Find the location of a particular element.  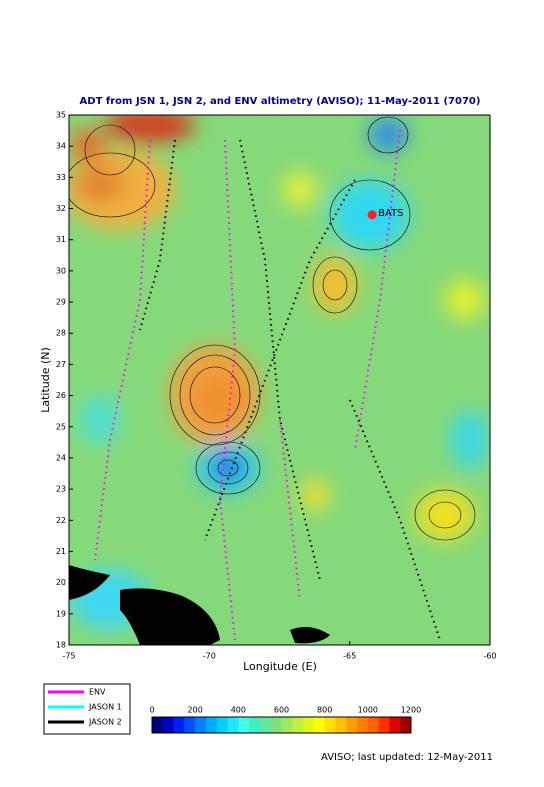

legend-label: JASON 1 is located at coordinates (105, 707).